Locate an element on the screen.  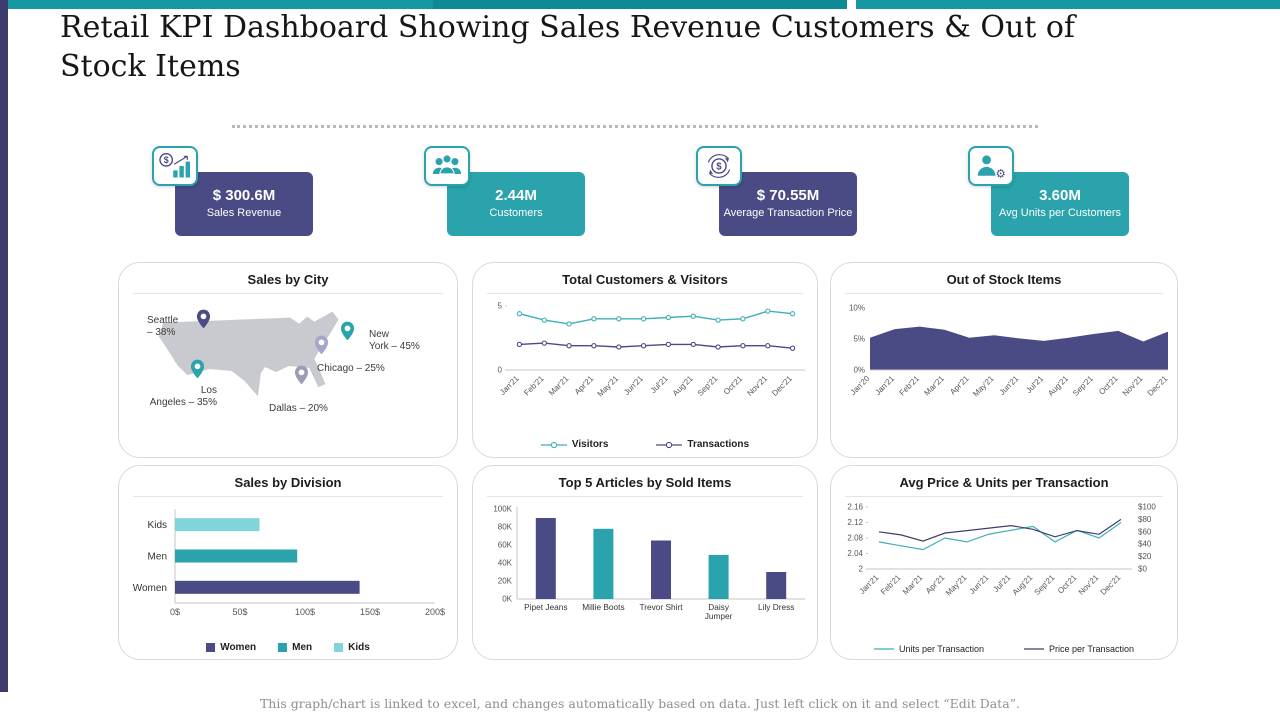
svg-text: 80K is located at coordinates (505, 527).